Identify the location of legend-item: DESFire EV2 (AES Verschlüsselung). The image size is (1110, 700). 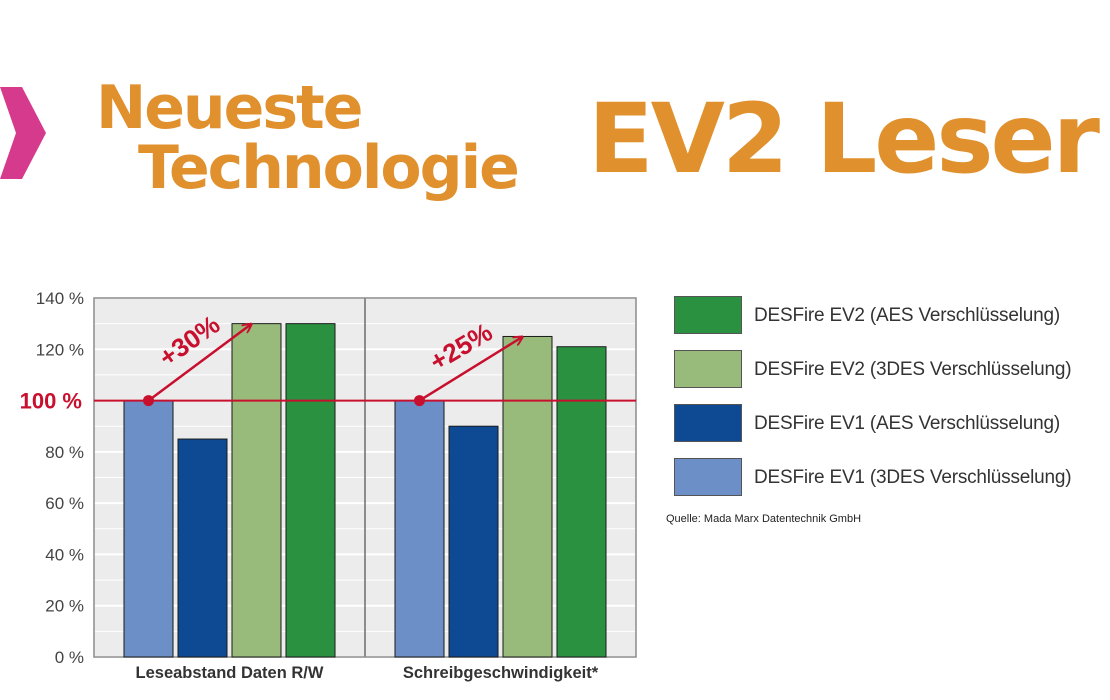
(892, 315).